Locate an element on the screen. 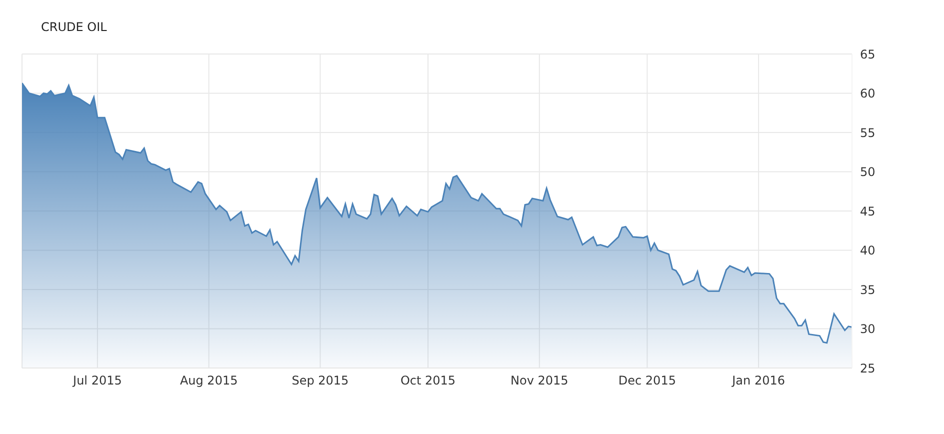 The image size is (944, 434). y-tick-label: 55 is located at coordinates (868, 133).